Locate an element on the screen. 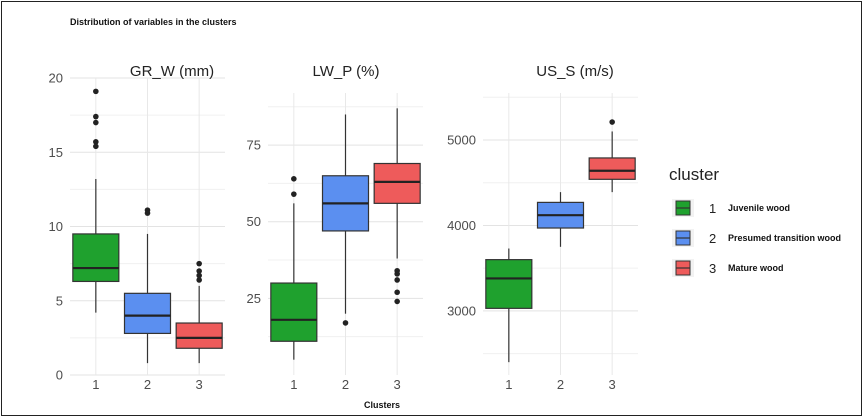 The image size is (865, 418). legend-item-id: 1 is located at coordinates (712, 208).